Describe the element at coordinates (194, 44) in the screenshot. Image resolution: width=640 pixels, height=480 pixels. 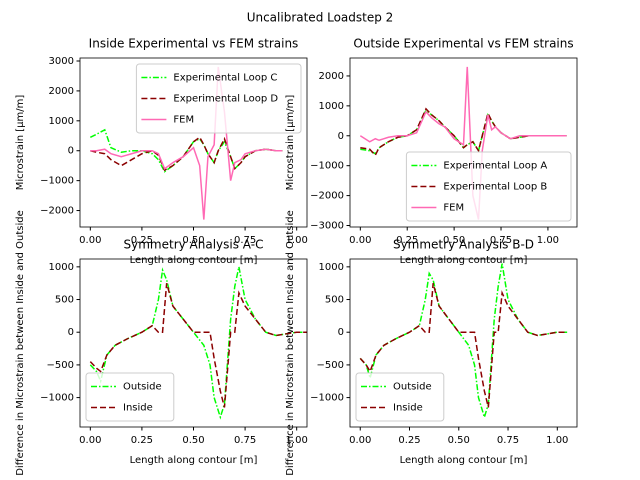
I see `subplot-title: Inside Experimental vs FEM strains` at that location.